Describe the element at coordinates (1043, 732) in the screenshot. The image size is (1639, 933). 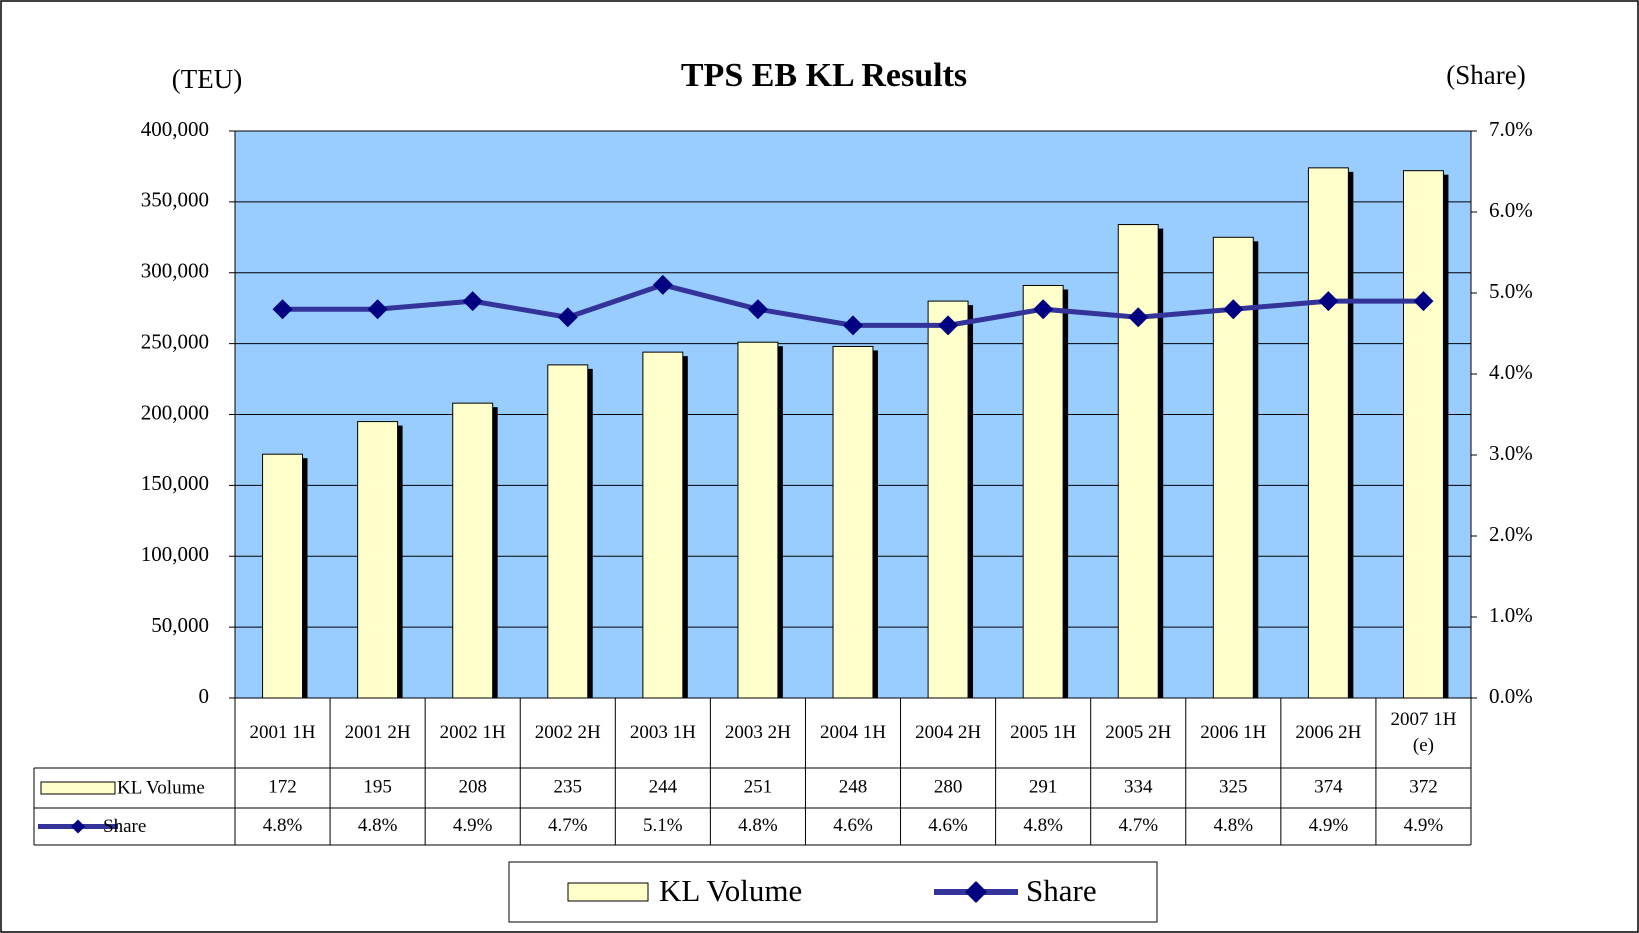
I see `x-tick-label: 2005 1H` at that location.